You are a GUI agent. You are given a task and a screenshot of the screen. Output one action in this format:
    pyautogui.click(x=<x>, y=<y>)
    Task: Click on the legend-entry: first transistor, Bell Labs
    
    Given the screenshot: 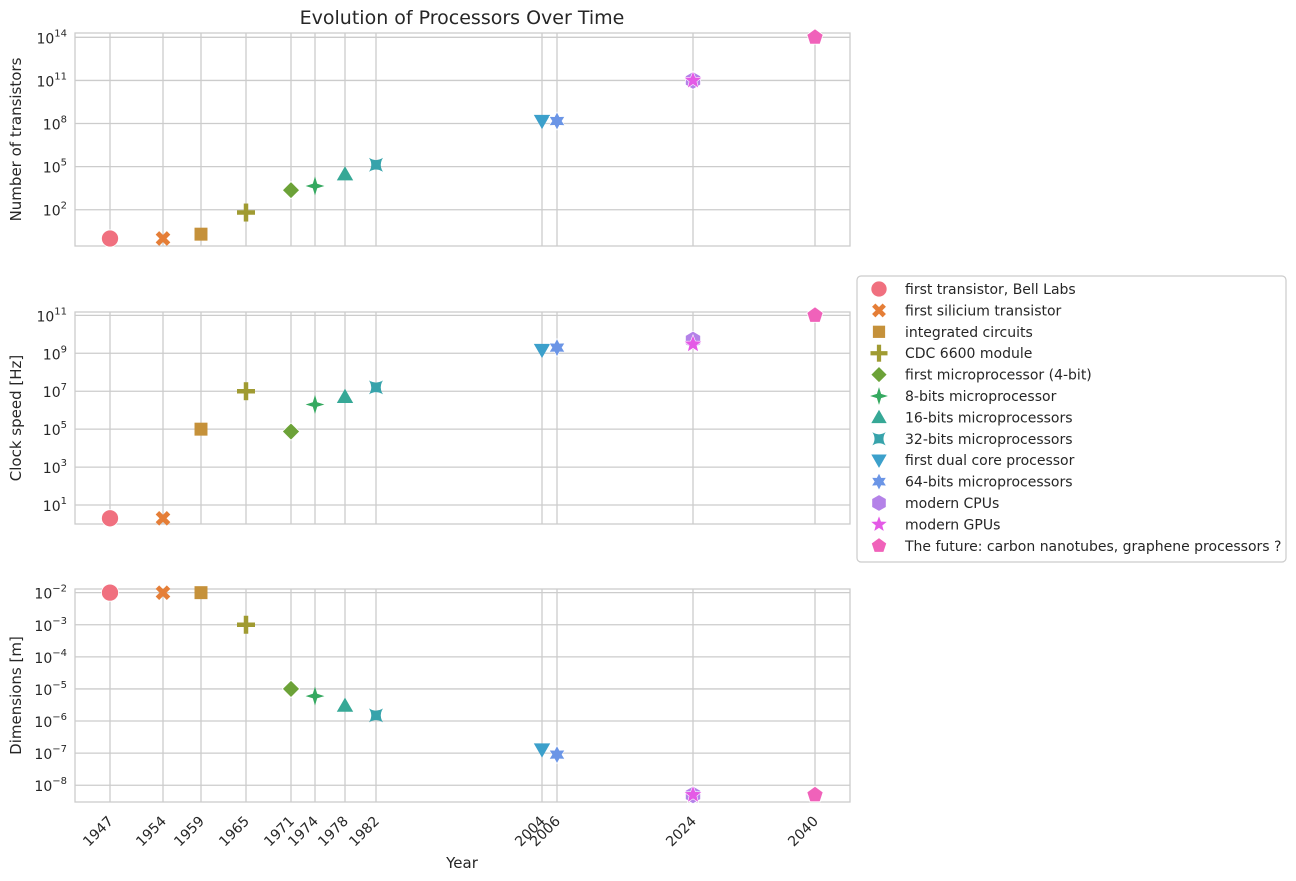 What is the action you would take?
    pyautogui.click(x=973, y=289)
    